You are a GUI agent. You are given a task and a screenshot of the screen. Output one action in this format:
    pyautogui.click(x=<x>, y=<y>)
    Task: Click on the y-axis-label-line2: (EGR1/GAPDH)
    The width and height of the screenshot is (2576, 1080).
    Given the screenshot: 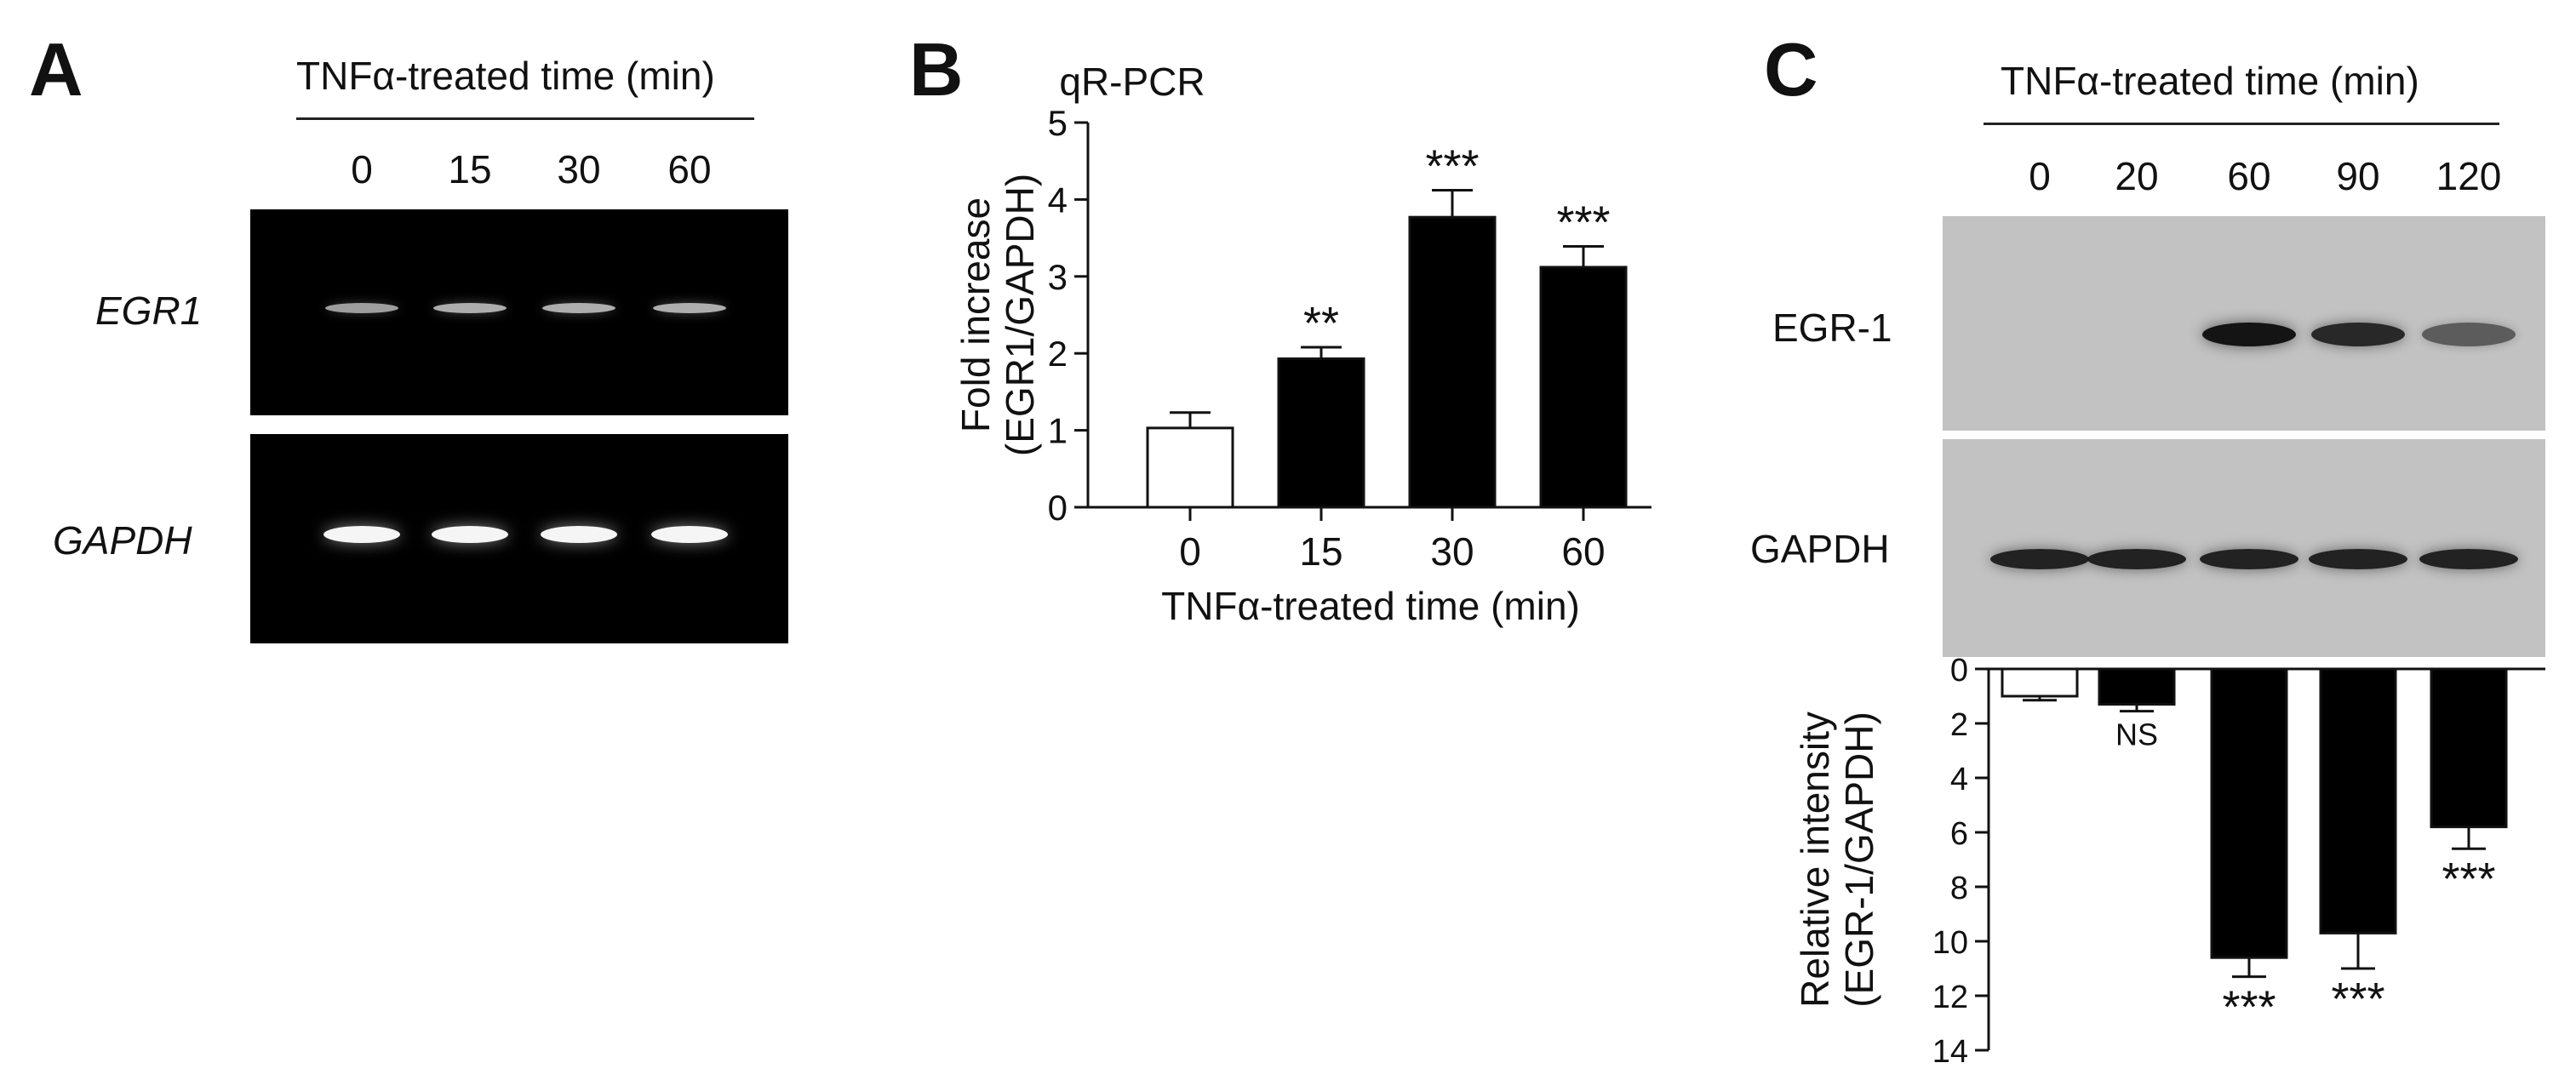 What is the action you would take?
    pyautogui.click(x=1020, y=315)
    